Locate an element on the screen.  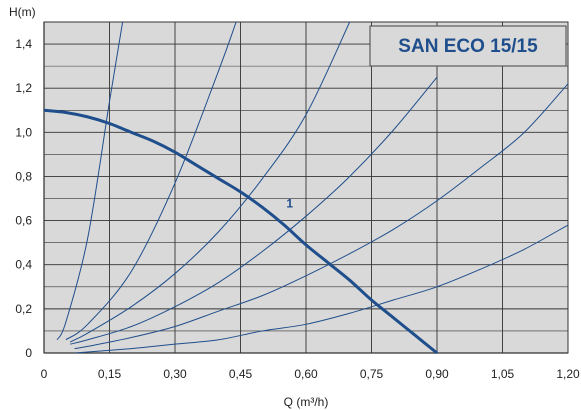
y-tick-label: 0,4 is located at coordinates (23, 265).